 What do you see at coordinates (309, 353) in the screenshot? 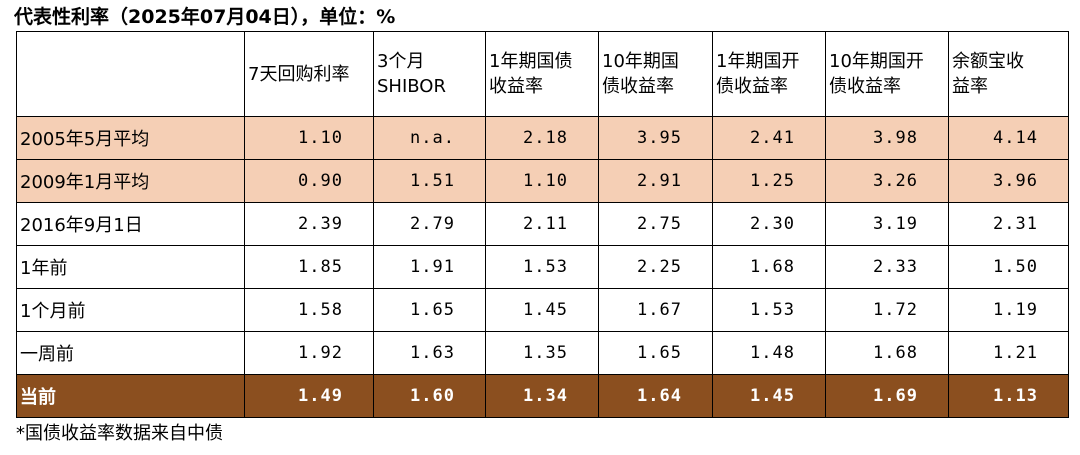
I see `table-cell: 1.92` at bounding box center [309, 353].